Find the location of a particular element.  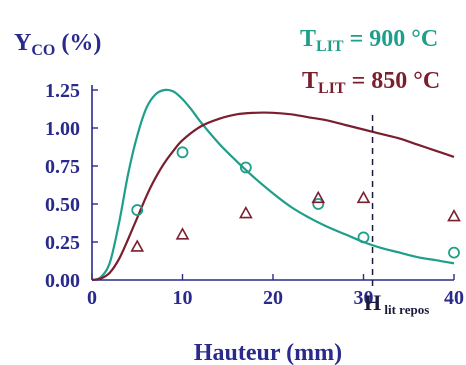

x-tick-label: 20 is located at coordinates (273, 298).